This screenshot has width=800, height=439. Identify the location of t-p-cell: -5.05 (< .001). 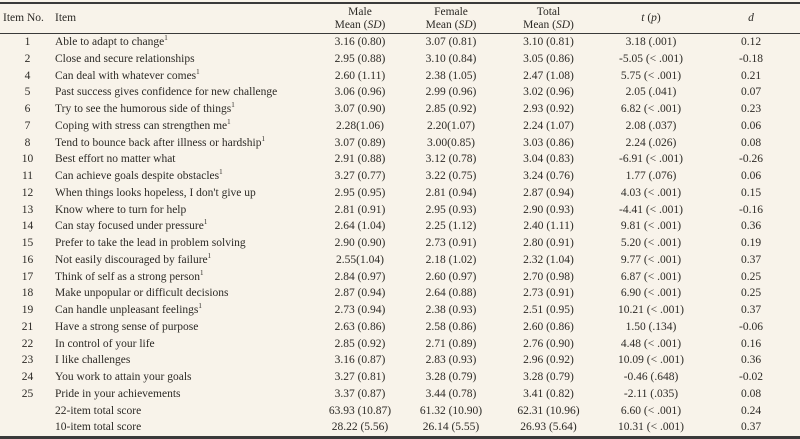
(651, 58).